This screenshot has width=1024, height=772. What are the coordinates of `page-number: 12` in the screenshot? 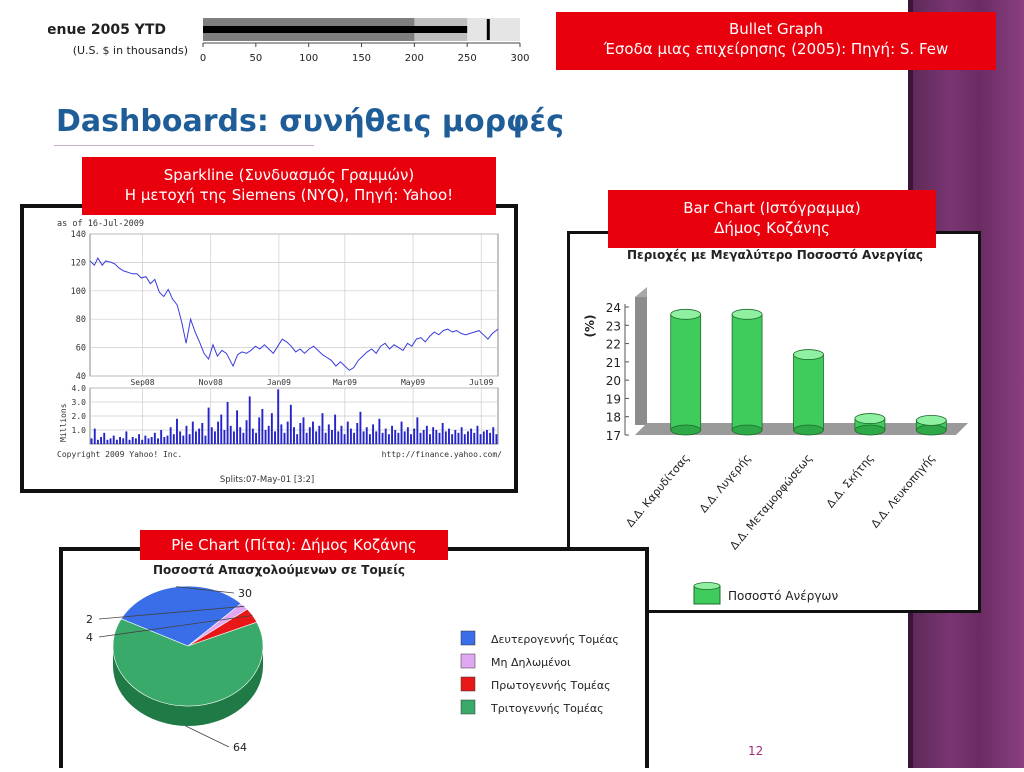 It's located at (756, 751).